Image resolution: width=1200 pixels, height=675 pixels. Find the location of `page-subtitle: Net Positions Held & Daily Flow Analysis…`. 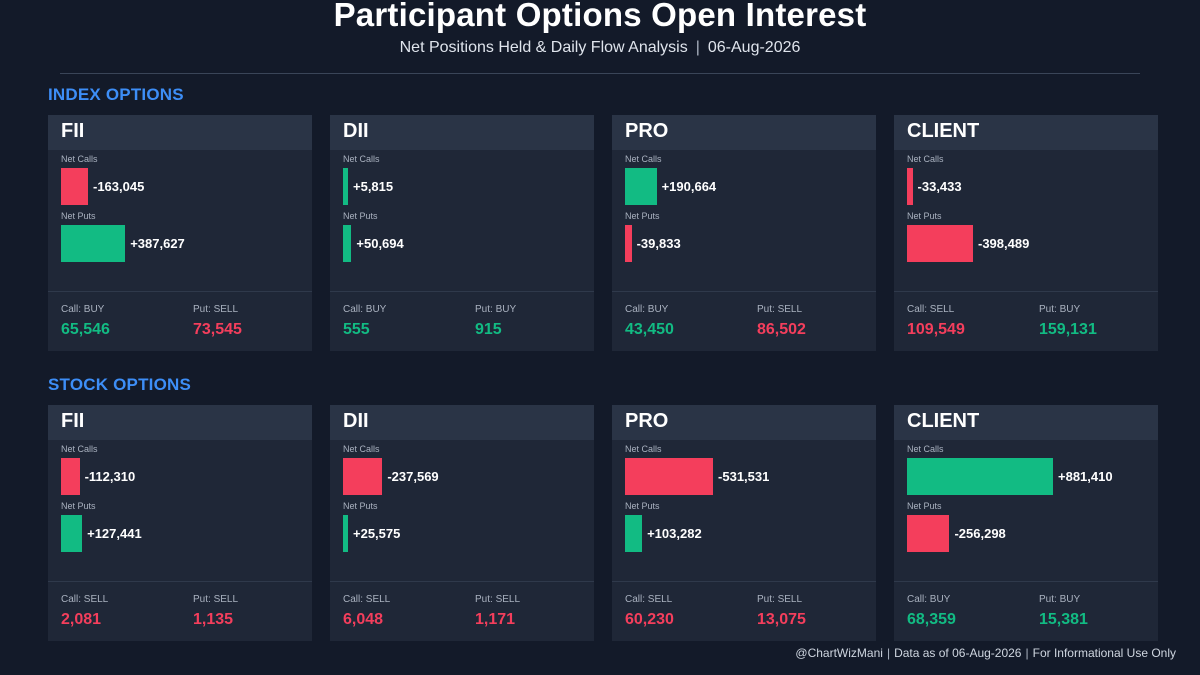

page-subtitle: Net Positions Held & Daily Flow Analysis… is located at coordinates (600, 48).